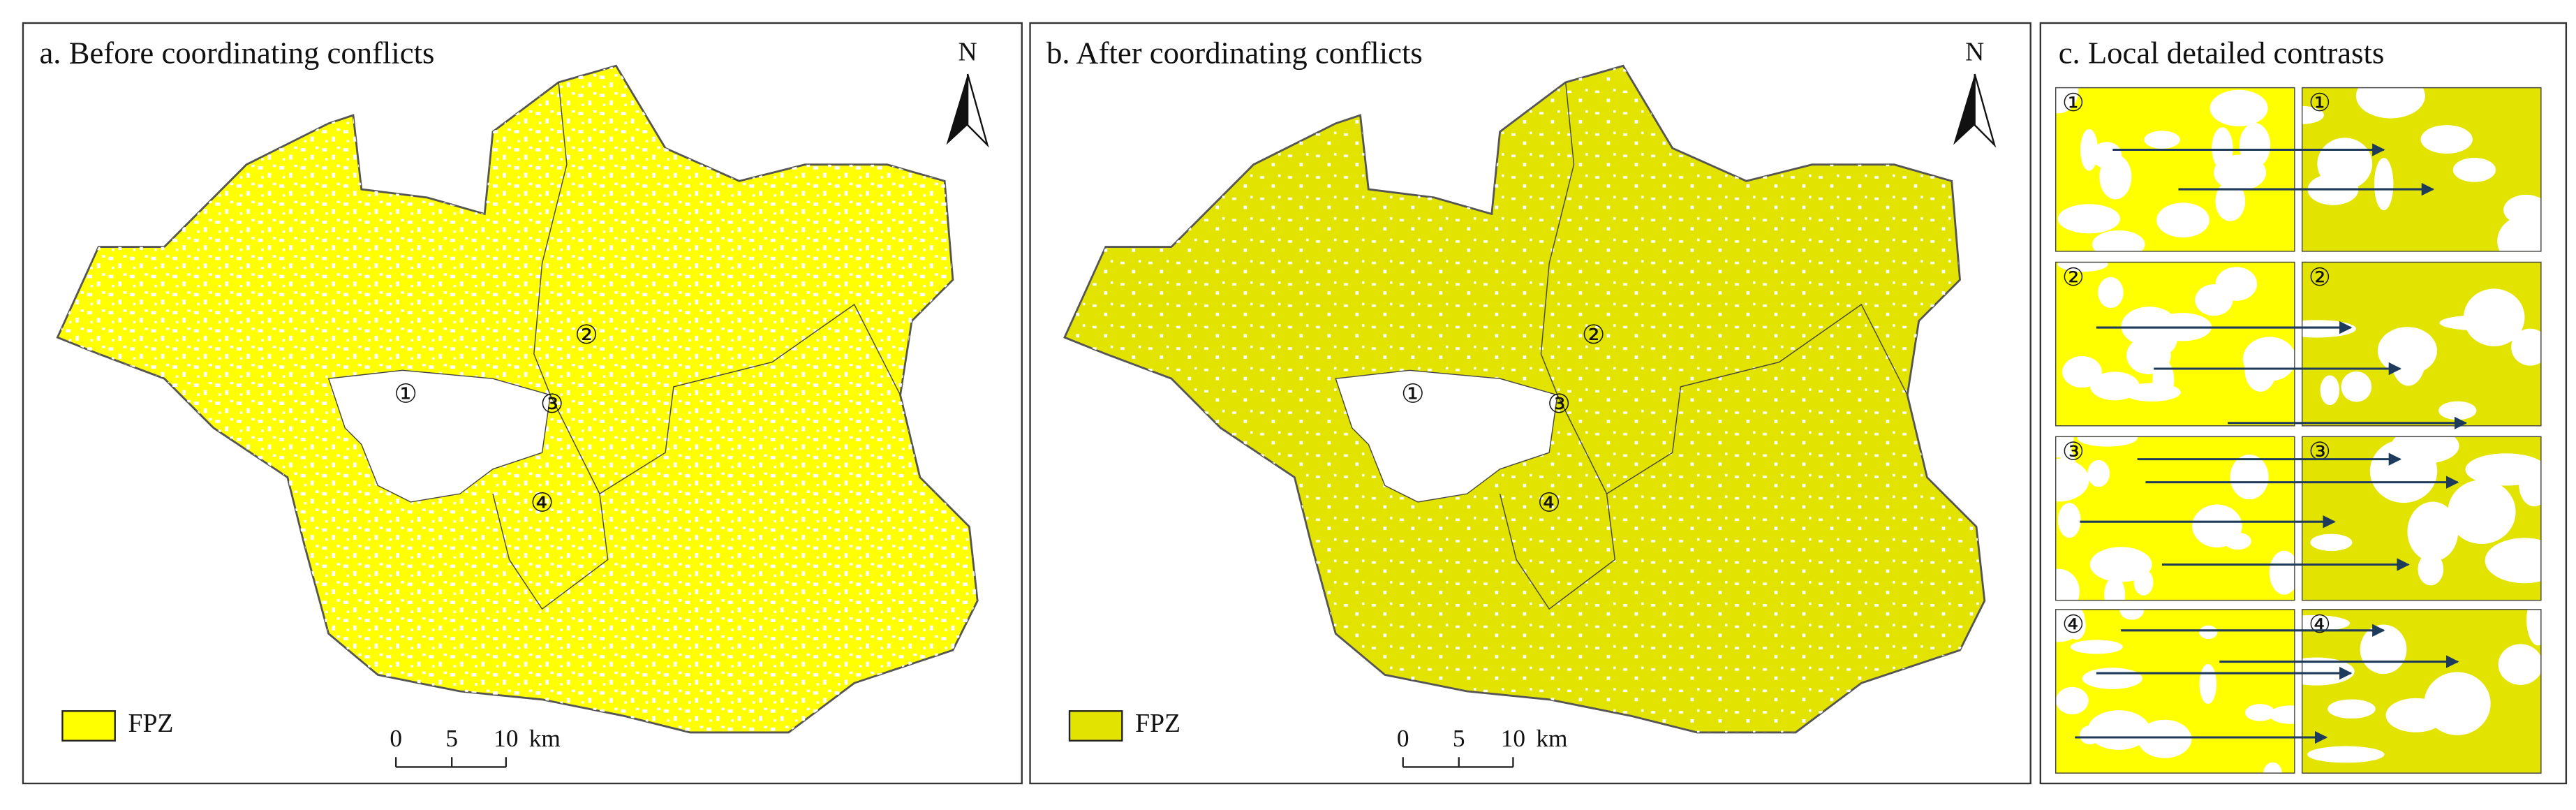 This screenshot has height=810, width=2576. What do you see at coordinates (2421, 691) in the screenshot?
I see `detail-fill` at bounding box center [2421, 691].